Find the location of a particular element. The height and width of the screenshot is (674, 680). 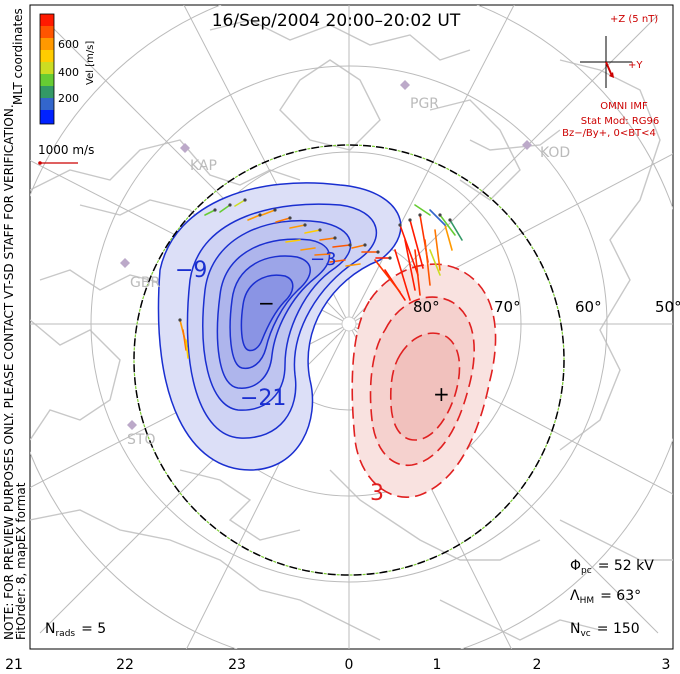

imf-condition: Bz−/By+, 0<BT<4 is located at coordinates (609, 133).